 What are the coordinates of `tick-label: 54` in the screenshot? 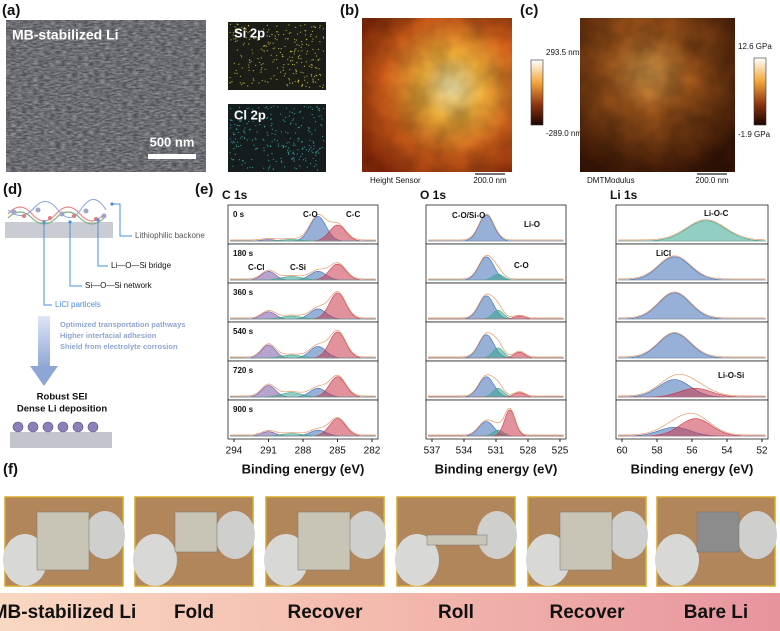 It's located at (727, 451).